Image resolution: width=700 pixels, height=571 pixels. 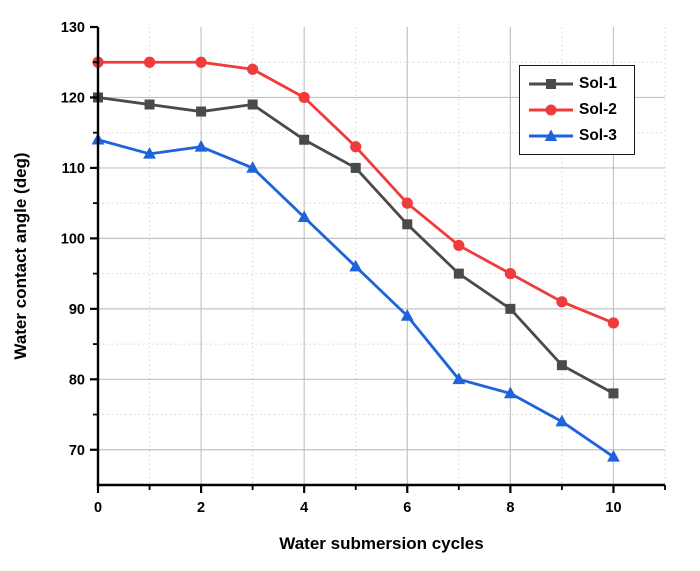 What do you see at coordinates (304, 508) in the screenshot?
I see `x-tick-label: 4` at bounding box center [304, 508].